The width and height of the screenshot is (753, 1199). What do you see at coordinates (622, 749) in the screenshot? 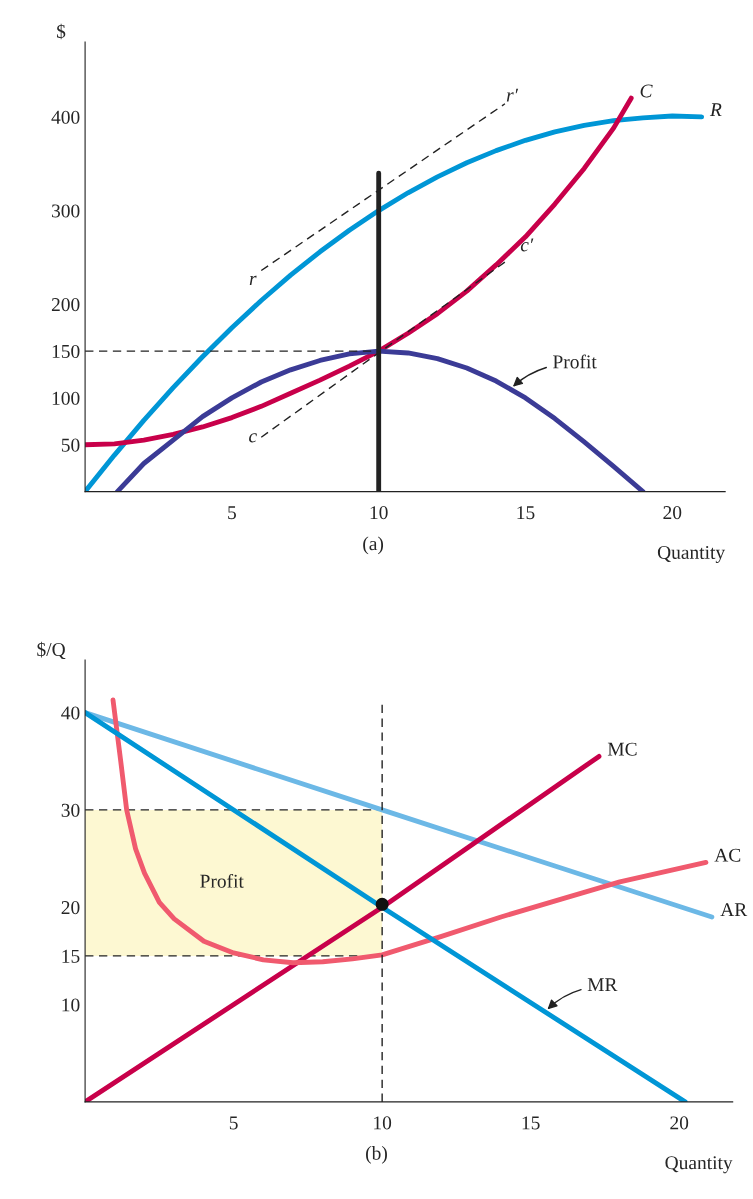
I see `series-label: MC` at bounding box center [622, 749].